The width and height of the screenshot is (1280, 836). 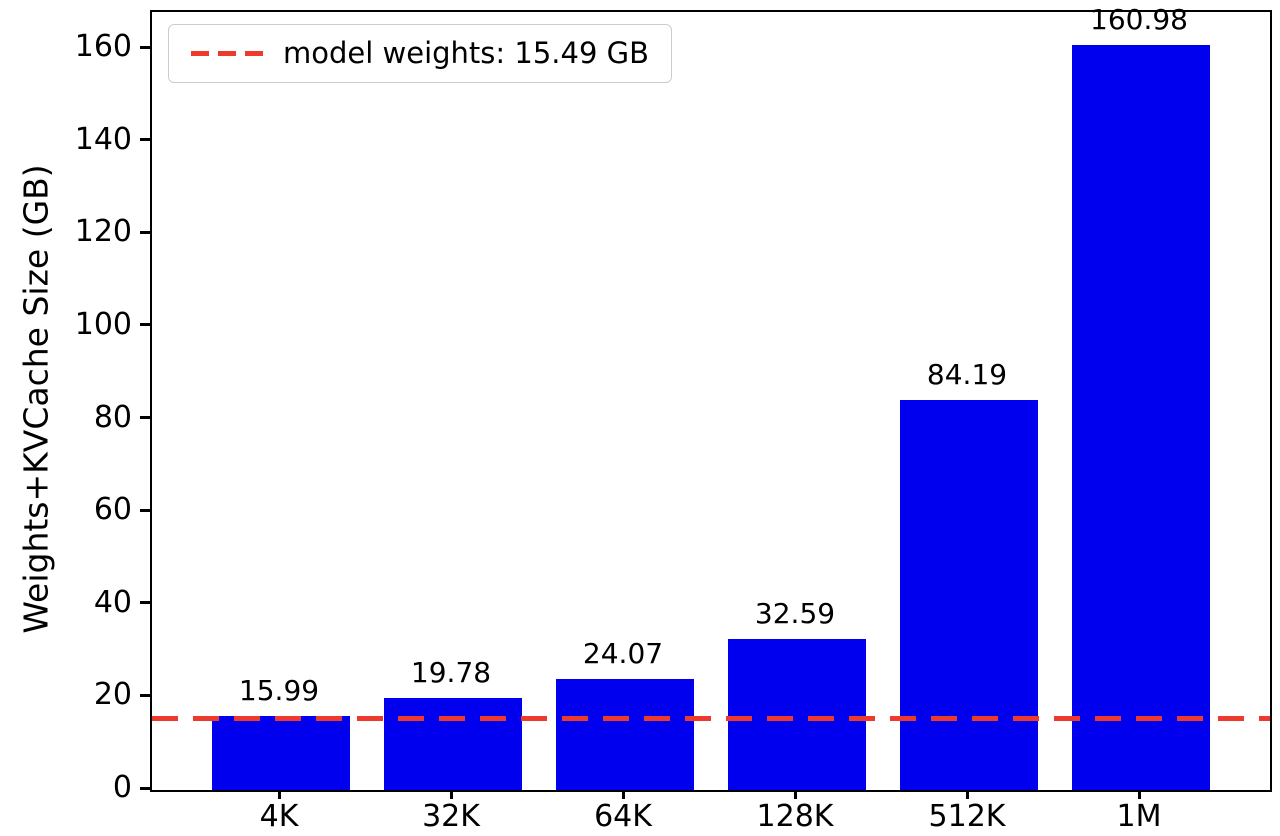 I want to click on x-tick-label: 4K, so click(x=279, y=816).